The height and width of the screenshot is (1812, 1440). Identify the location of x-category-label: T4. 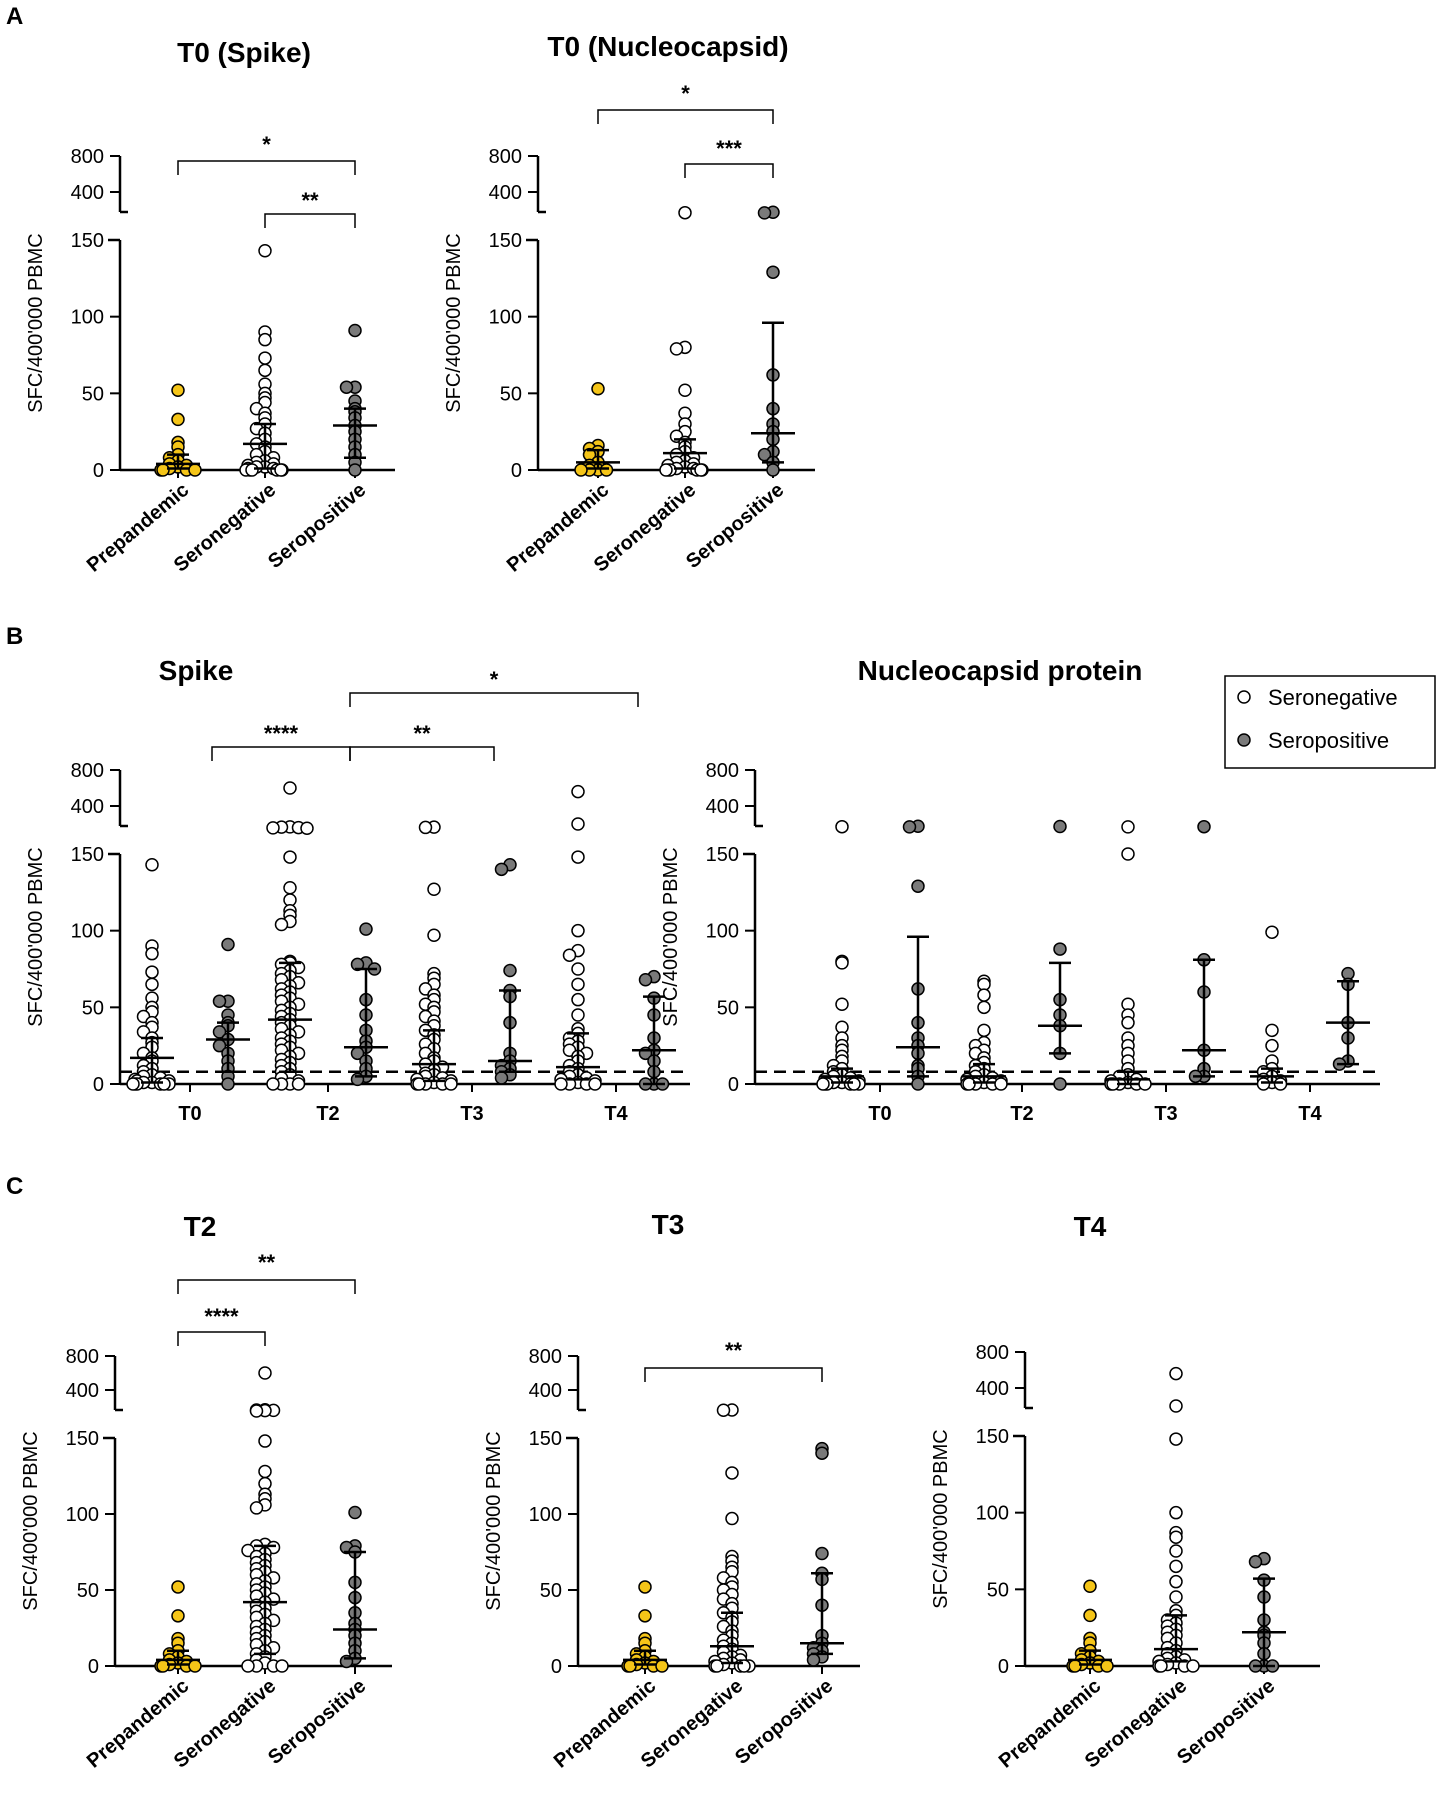
(616, 1114).